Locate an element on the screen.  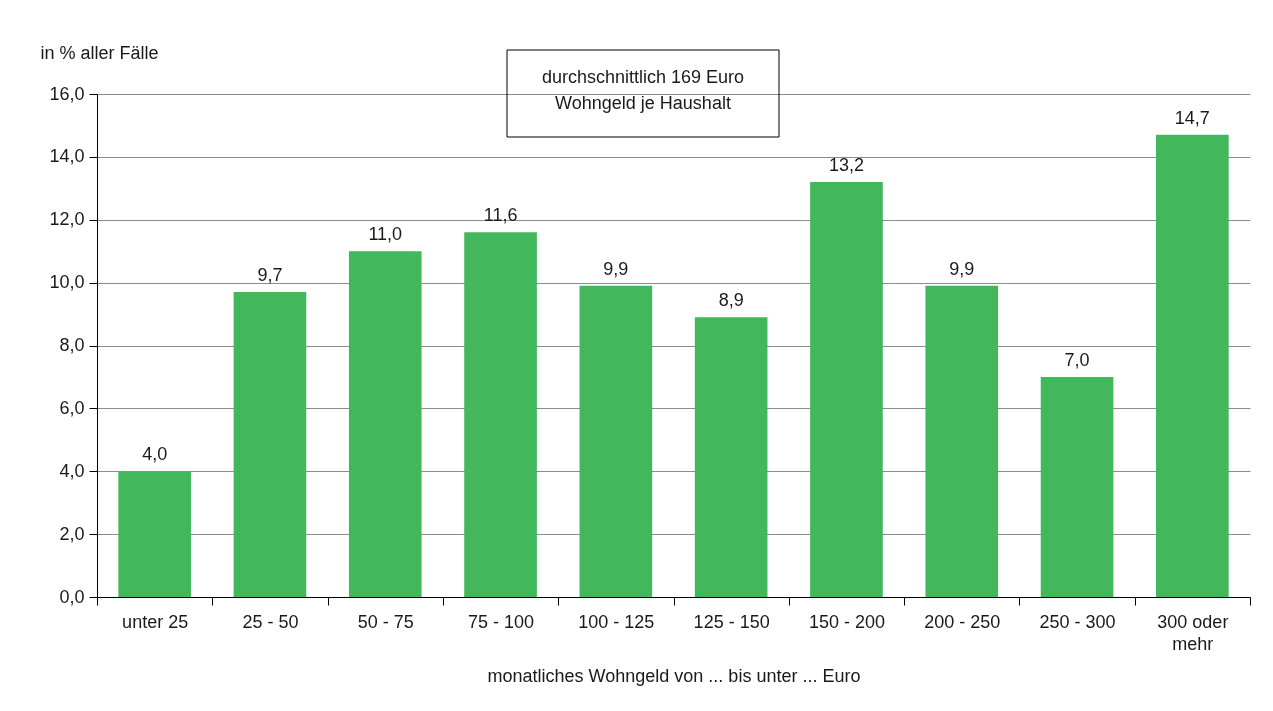
y-tick-label: 16,0 is located at coordinates (67, 93).